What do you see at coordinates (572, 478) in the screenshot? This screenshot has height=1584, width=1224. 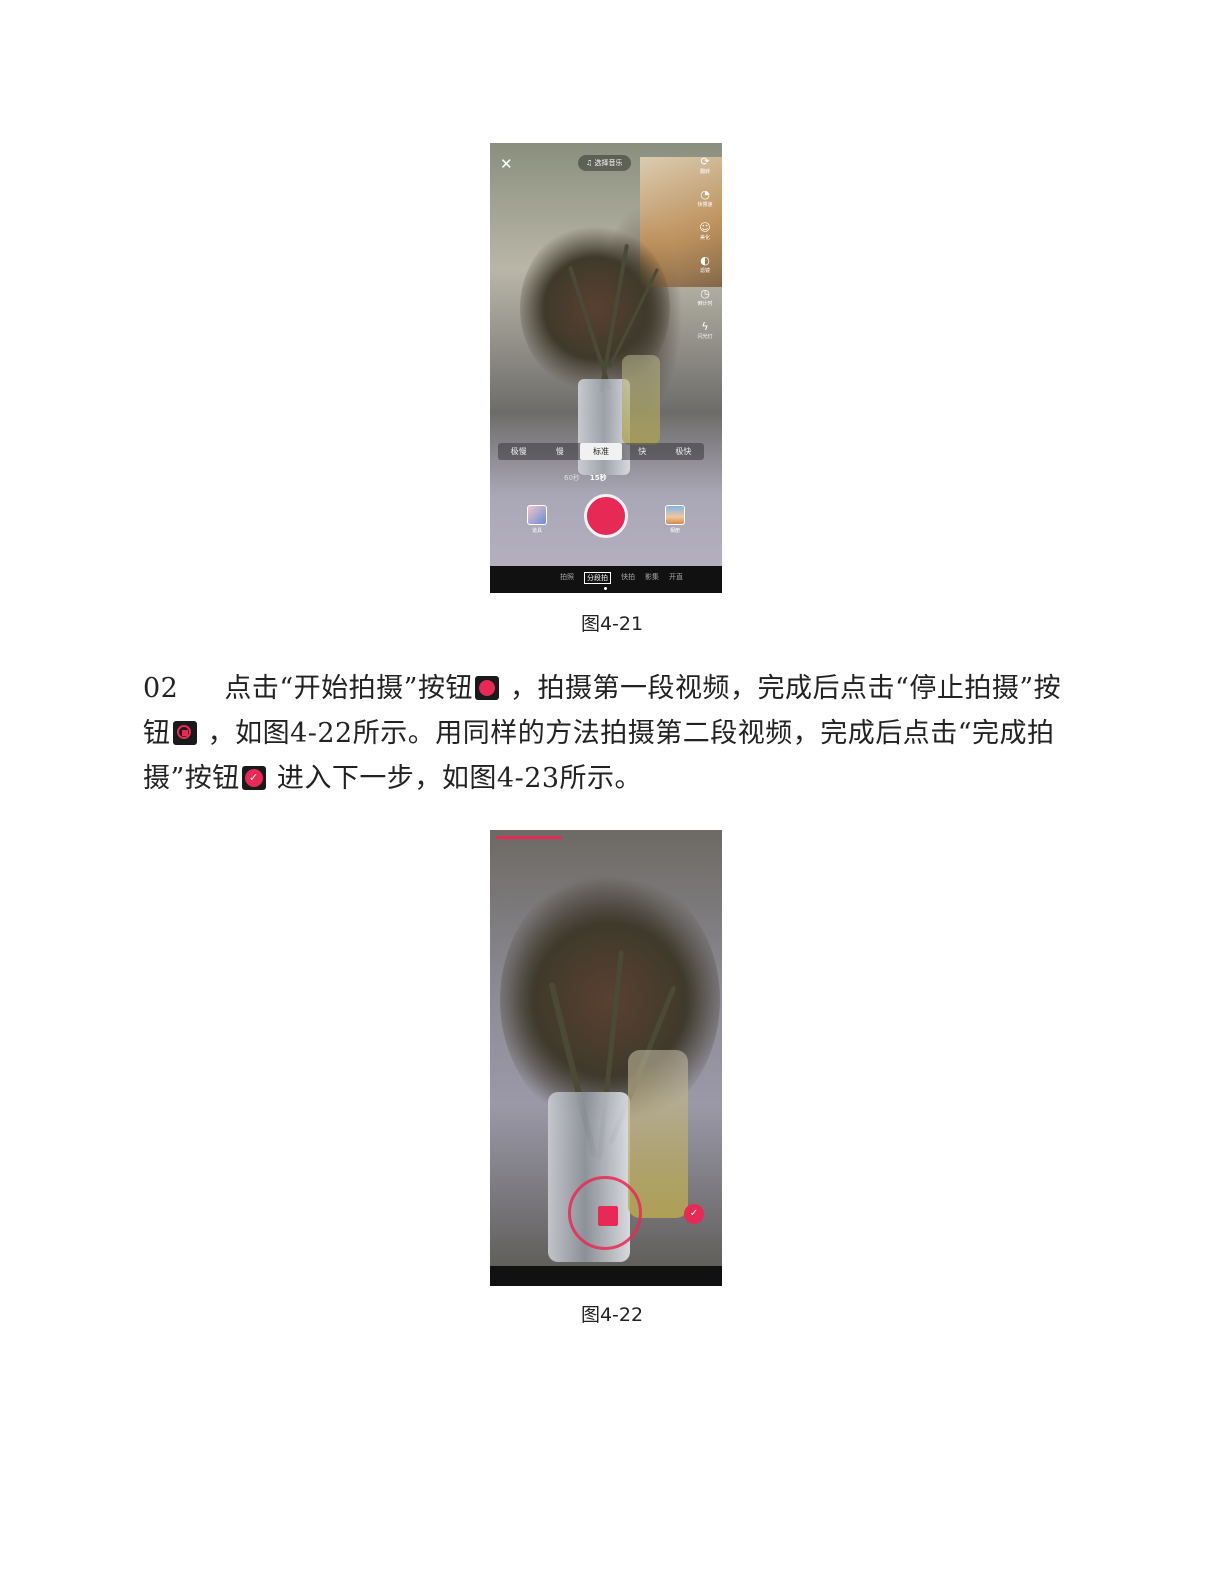 I see `duration-option-60s: 60秒` at bounding box center [572, 478].